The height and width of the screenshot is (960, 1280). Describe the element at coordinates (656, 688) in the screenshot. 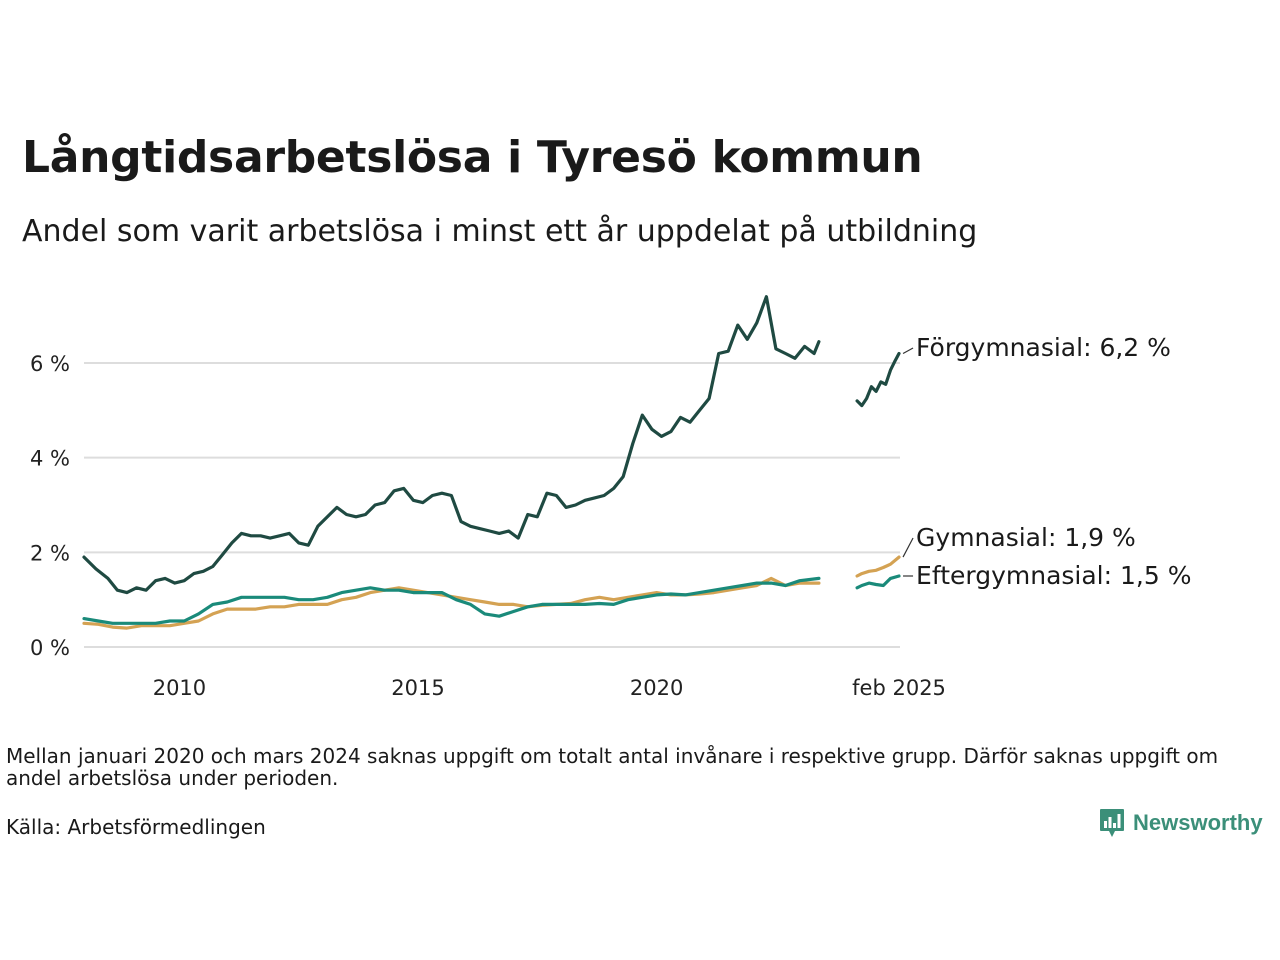

I see `x-tick-label: 2020` at that location.